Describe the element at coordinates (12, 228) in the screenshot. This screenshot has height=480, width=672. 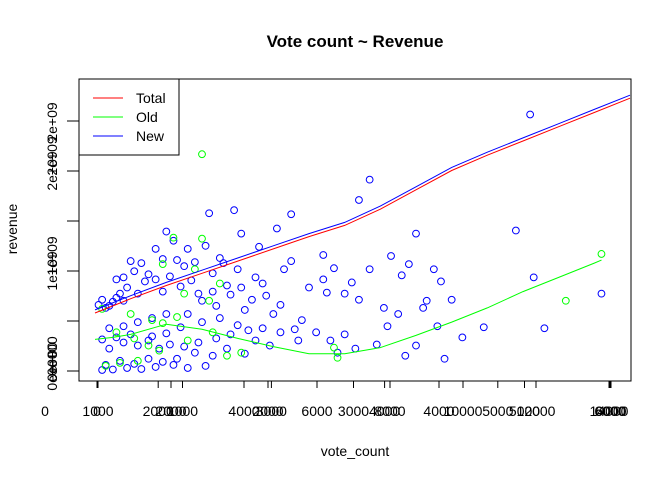
I see `y-axis-label: revenue` at that location.